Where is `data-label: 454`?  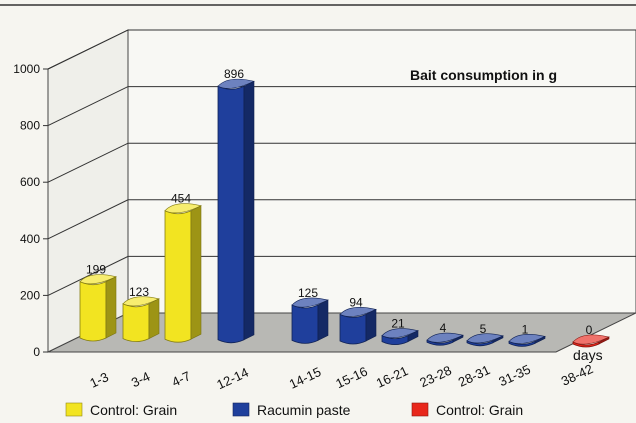 data-label: 454 is located at coordinates (181, 199).